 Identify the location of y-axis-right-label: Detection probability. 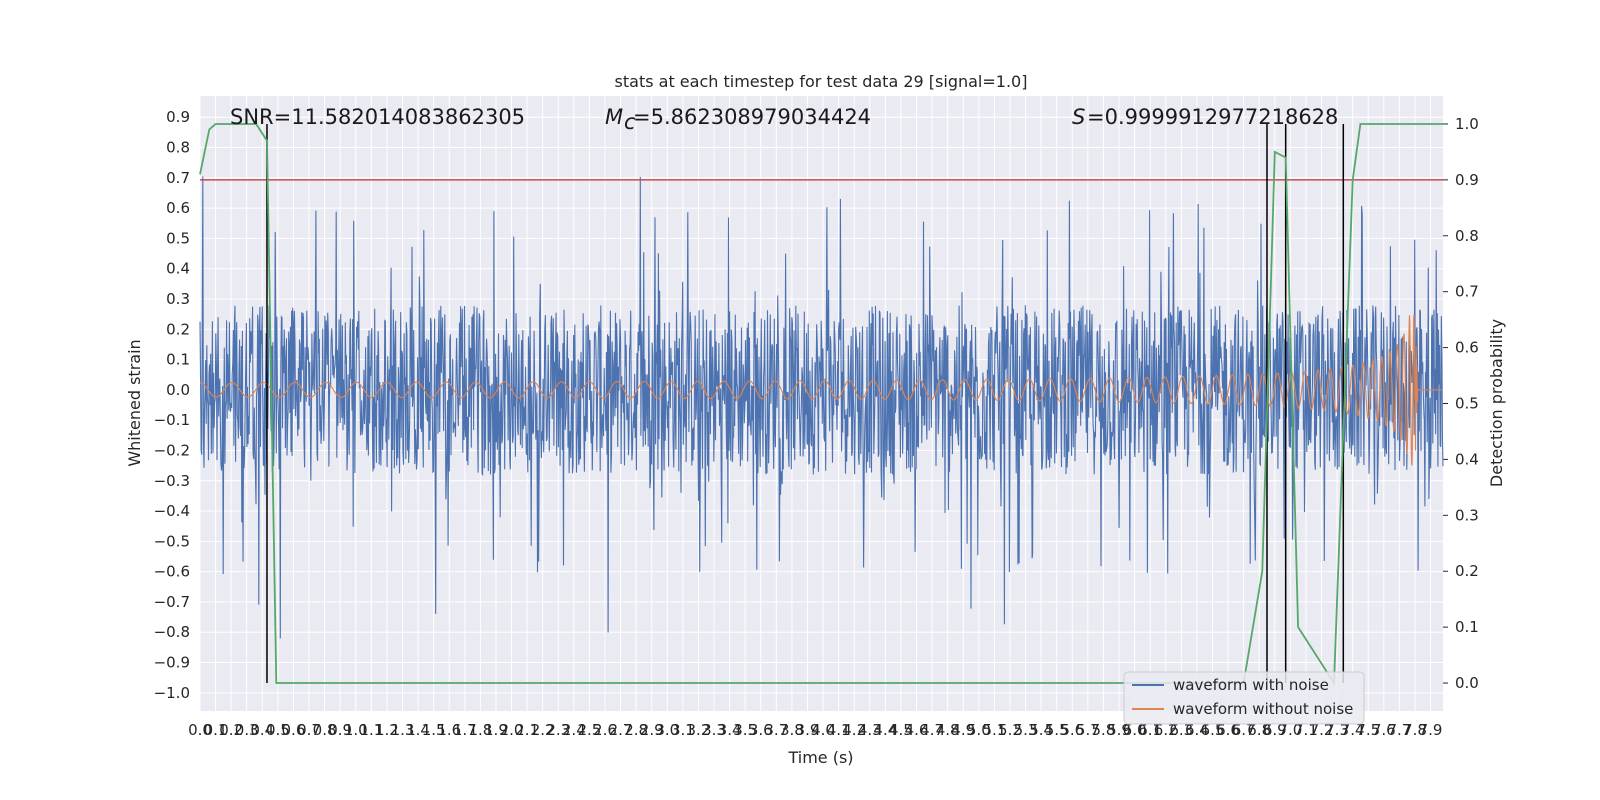
(1496, 403).